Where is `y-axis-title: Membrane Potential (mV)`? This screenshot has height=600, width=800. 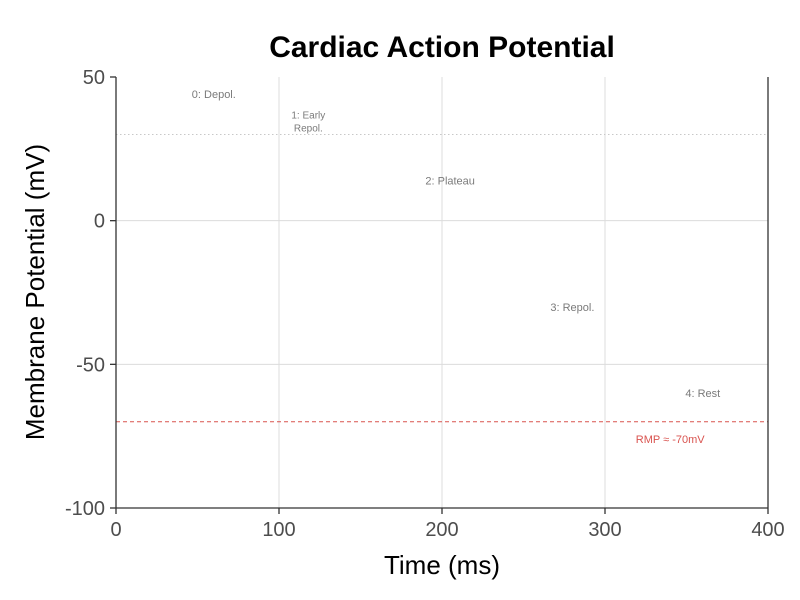
y-axis-title: Membrane Potential (mV) is located at coordinates (35, 292).